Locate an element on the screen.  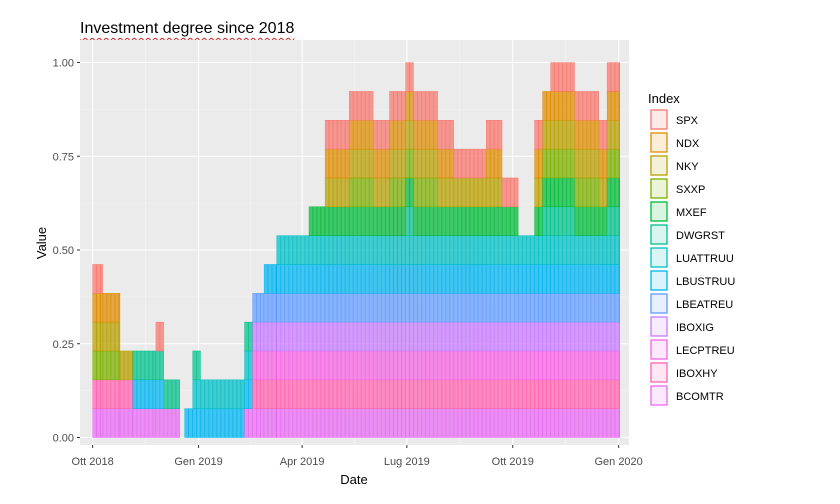
legend-key-luattruu is located at coordinates (659, 257).